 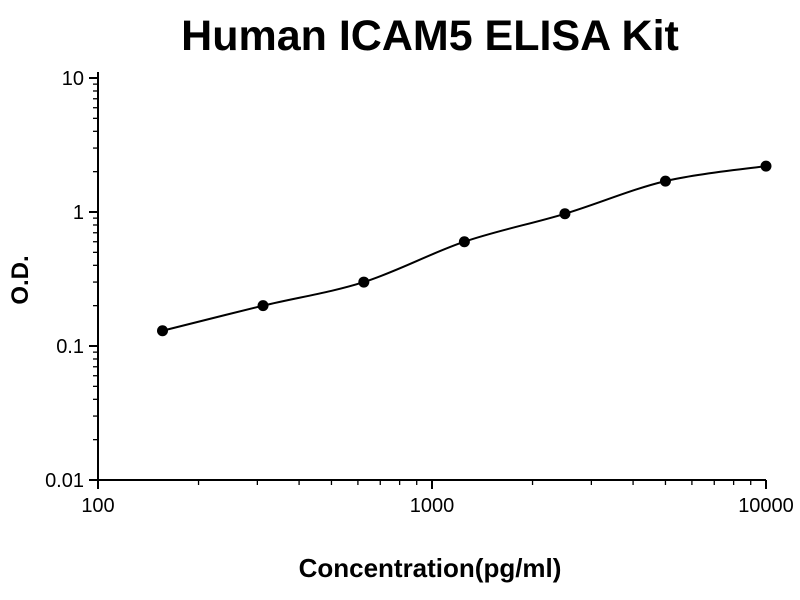 What do you see at coordinates (73, 79) in the screenshot?
I see `svg-text: 10` at bounding box center [73, 79].